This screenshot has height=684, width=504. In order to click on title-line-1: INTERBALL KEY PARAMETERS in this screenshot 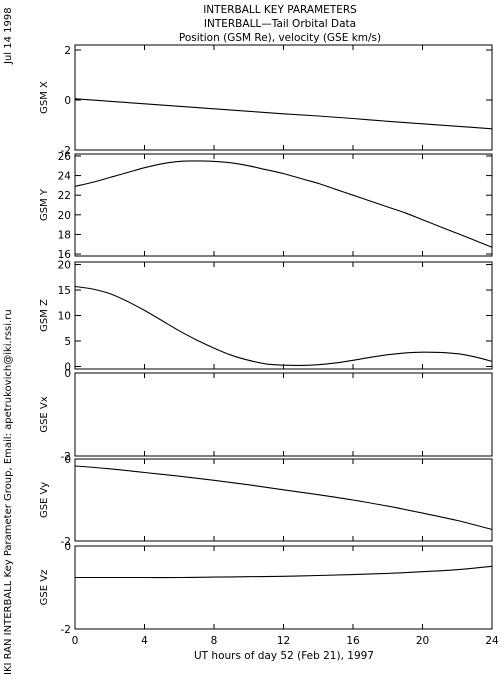, I will do `click(280, 10)`.